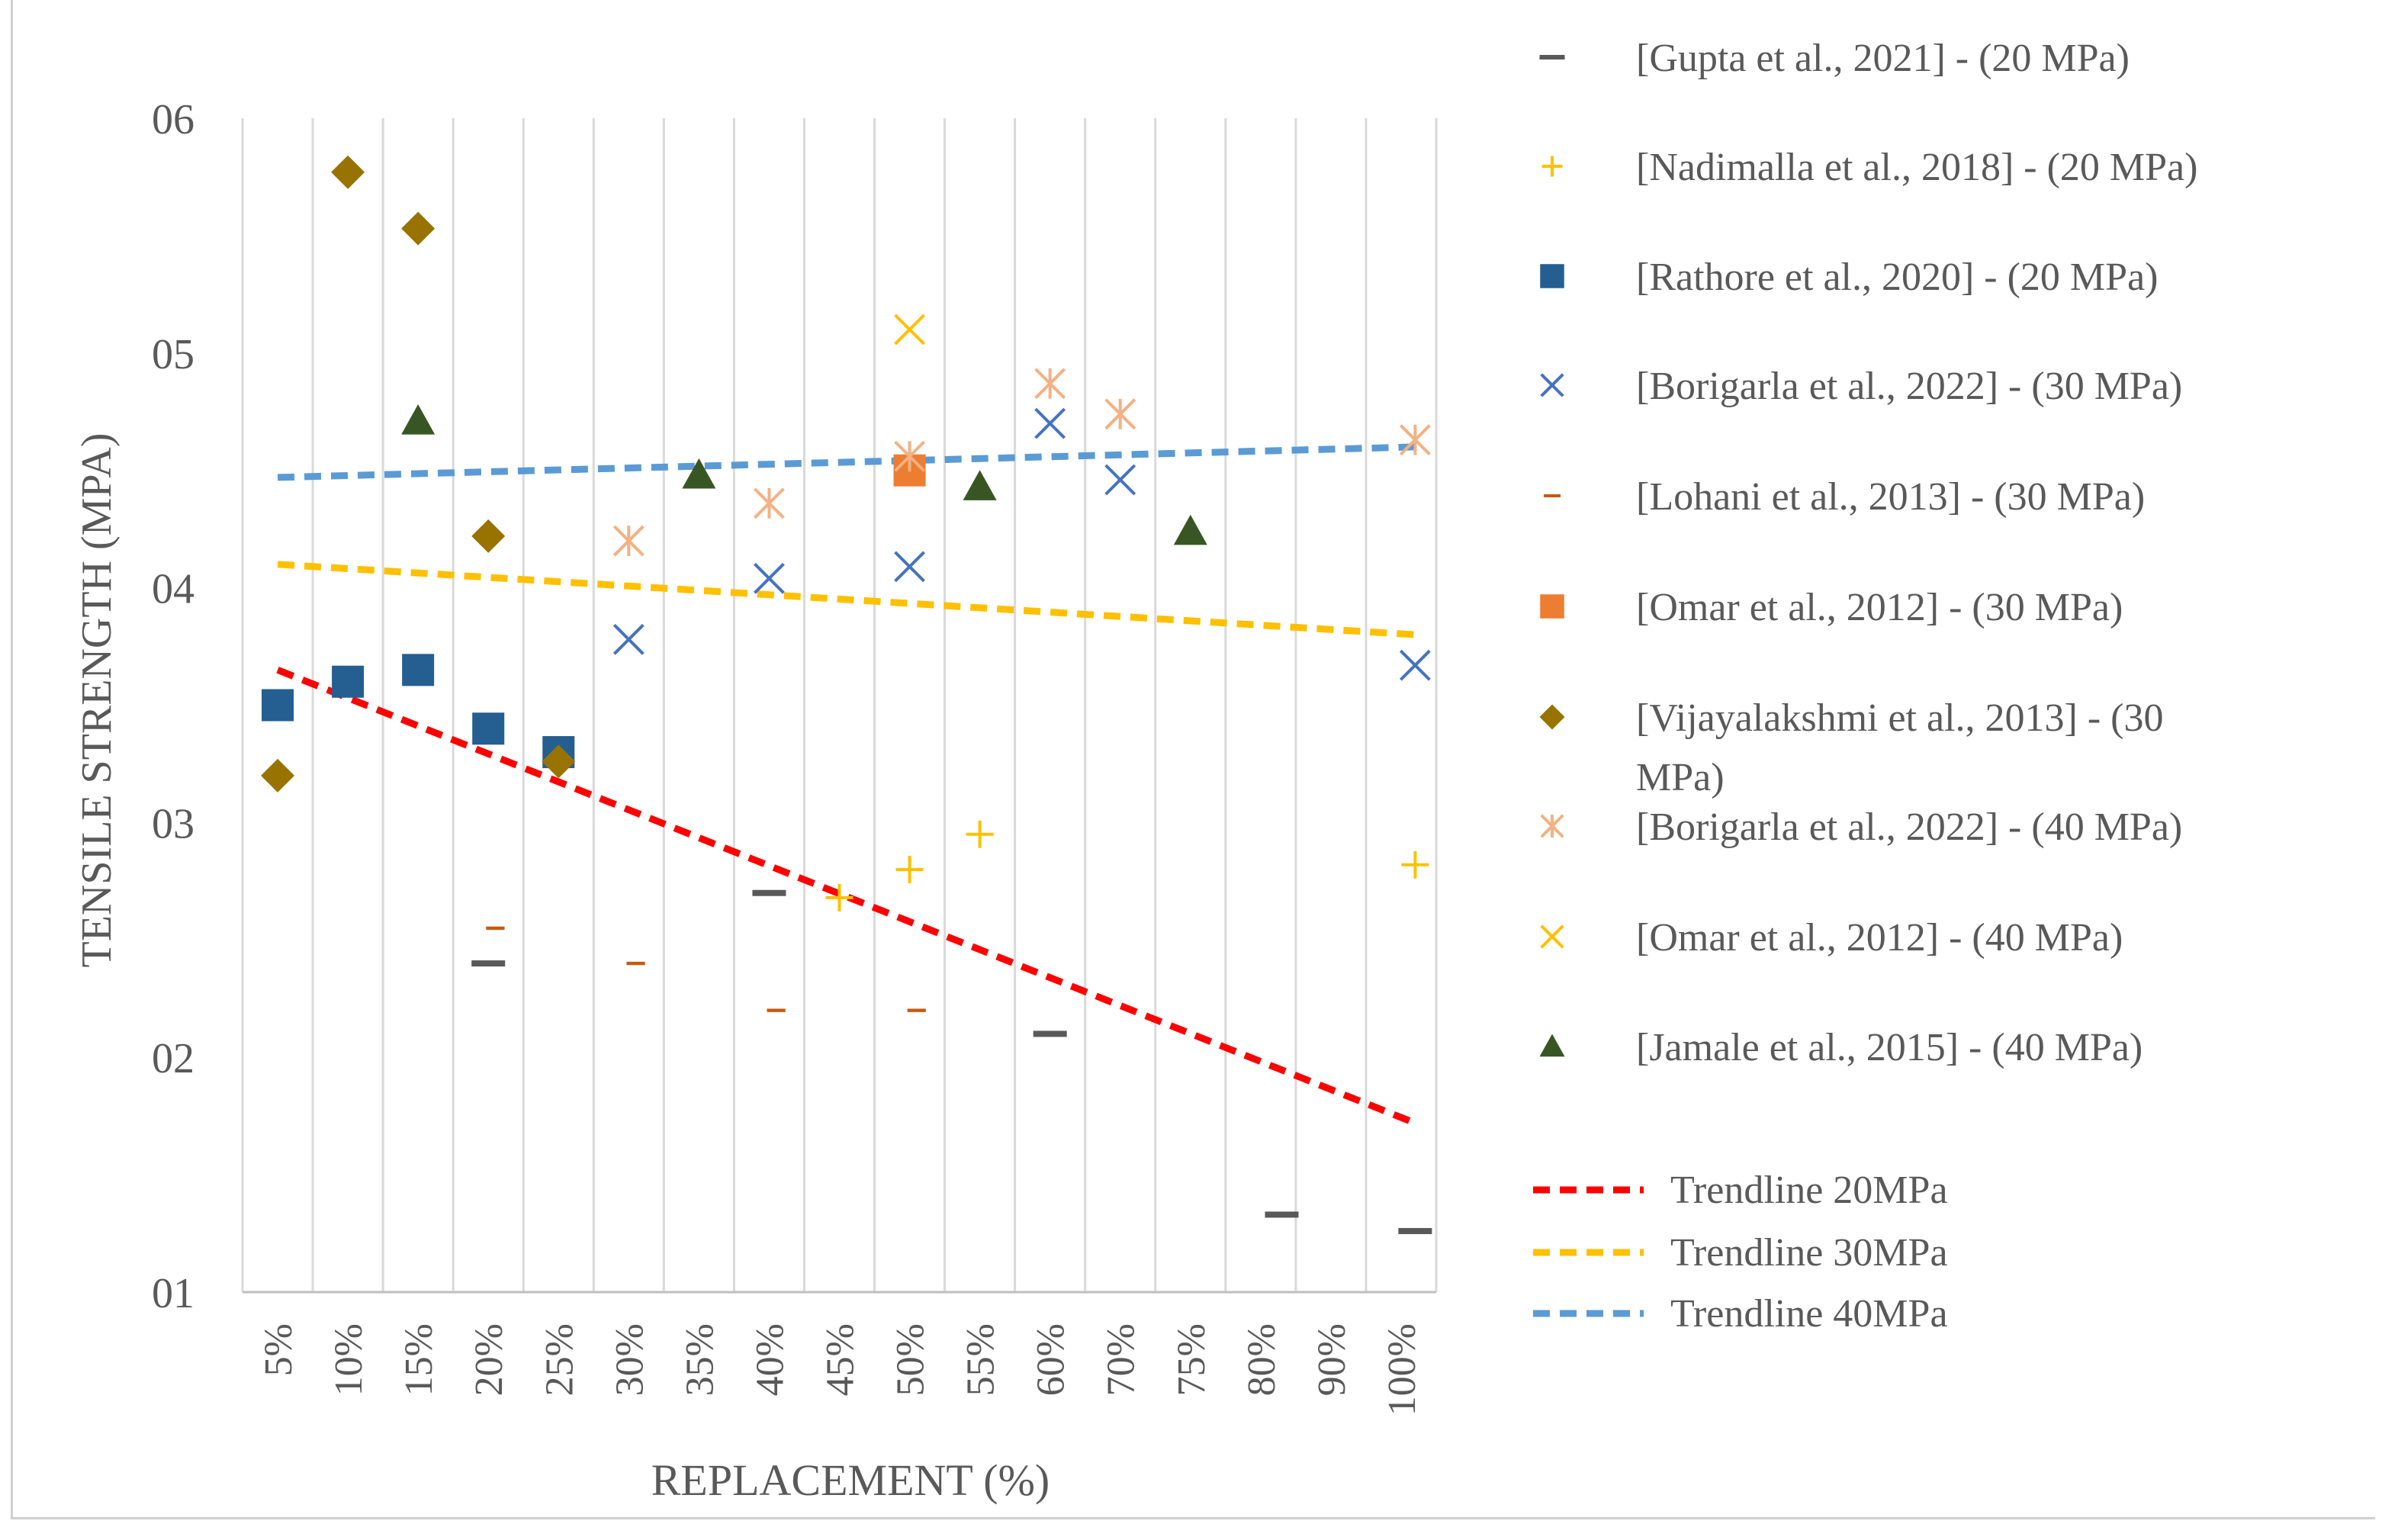 The width and height of the screenshot is (2382, 1540). Describe the element at coordinates (1897, 277) in the screenshot. I see `legend-label: [Rathore et al., 2020] - (20 MPa)` at that location.